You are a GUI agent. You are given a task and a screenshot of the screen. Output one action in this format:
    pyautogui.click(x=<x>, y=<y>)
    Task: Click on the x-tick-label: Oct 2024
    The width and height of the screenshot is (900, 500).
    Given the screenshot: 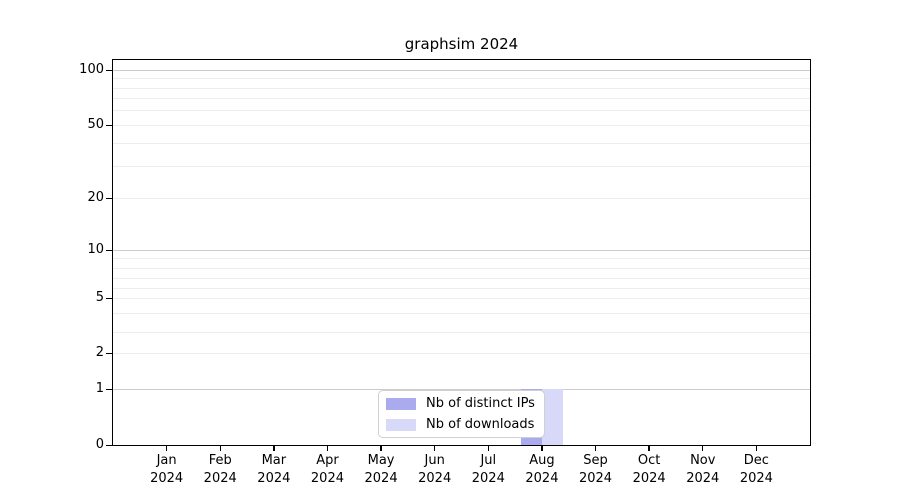 What is the action you would take?
    pyautogui.click(x=649, y=469)
    